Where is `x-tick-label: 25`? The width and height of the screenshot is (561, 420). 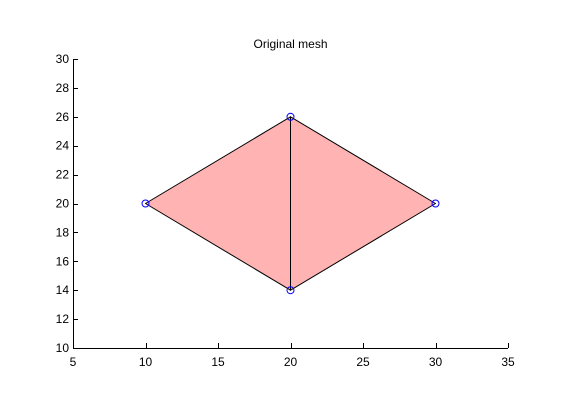
x-tick-label: 25 is located at coordinates (363, 362).